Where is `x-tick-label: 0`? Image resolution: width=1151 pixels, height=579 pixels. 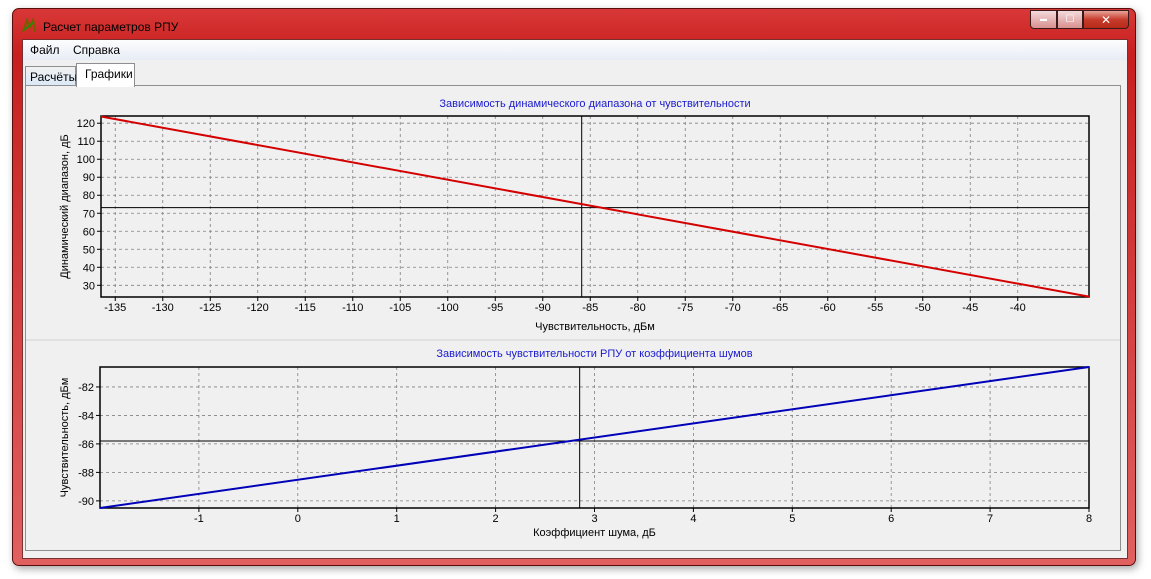
x-tick-label: 0 is located at coordinates (298, 519).